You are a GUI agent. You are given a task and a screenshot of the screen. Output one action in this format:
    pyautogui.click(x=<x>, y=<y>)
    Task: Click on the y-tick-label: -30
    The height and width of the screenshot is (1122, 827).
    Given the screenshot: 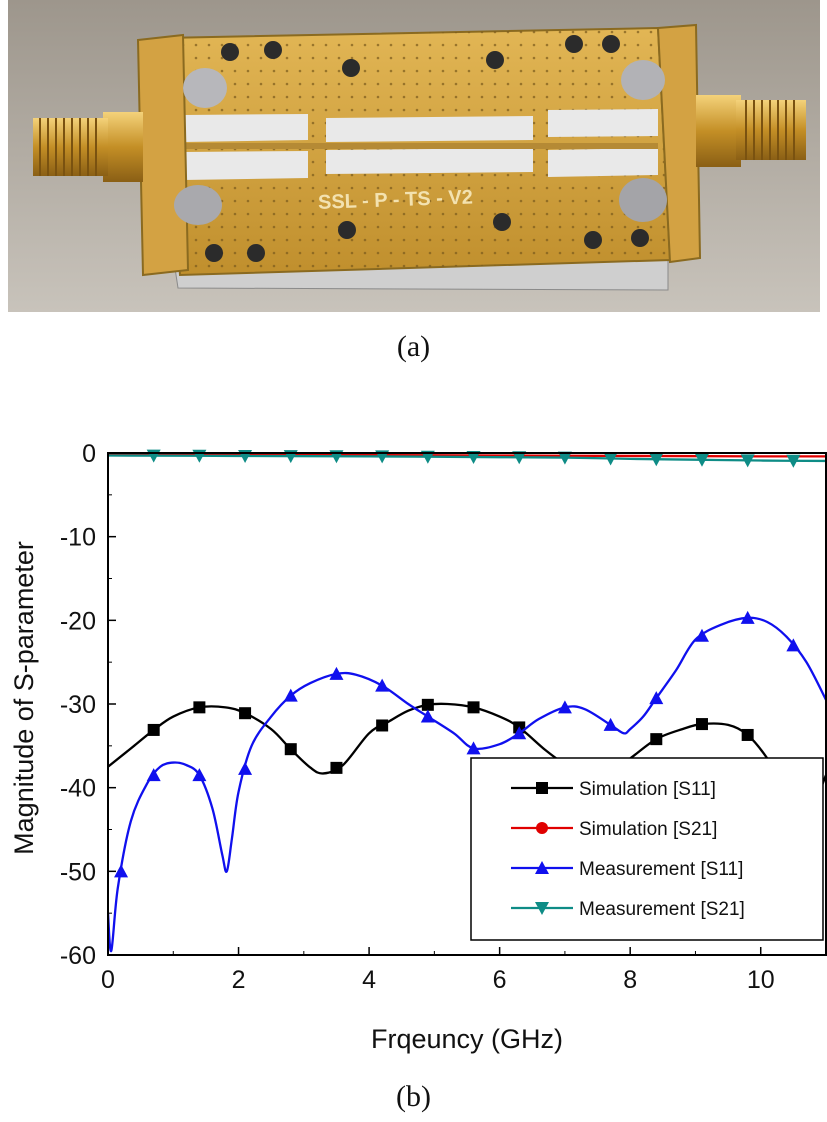 What is the action you would take?
    pyautogui.click(x=78, y=705)
    